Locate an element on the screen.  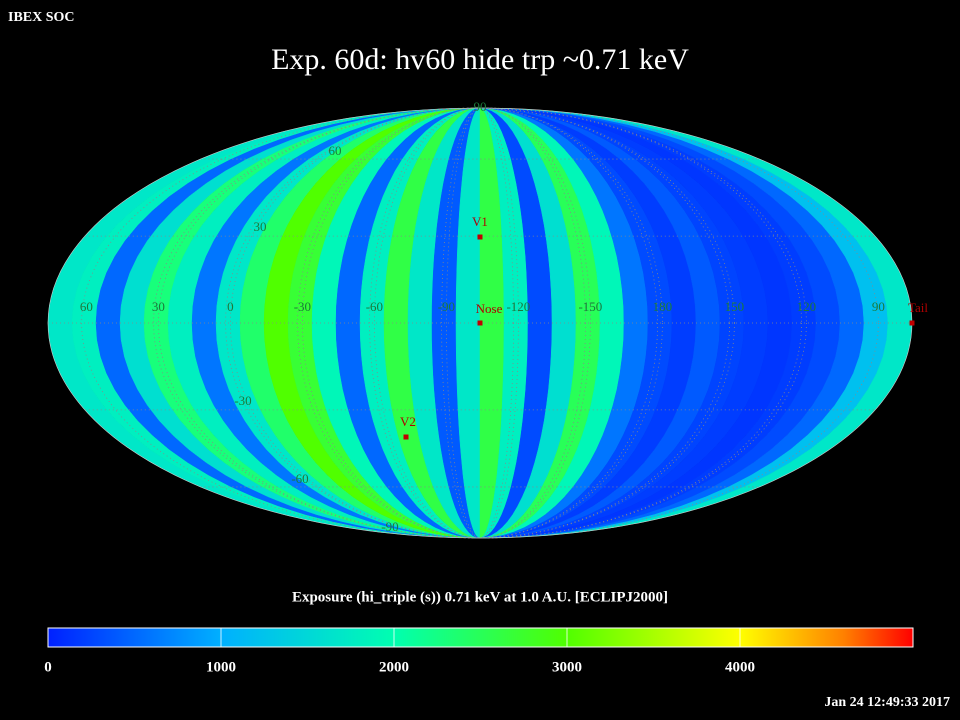
longitude-label: 120 is located at coordinates (807, 306).